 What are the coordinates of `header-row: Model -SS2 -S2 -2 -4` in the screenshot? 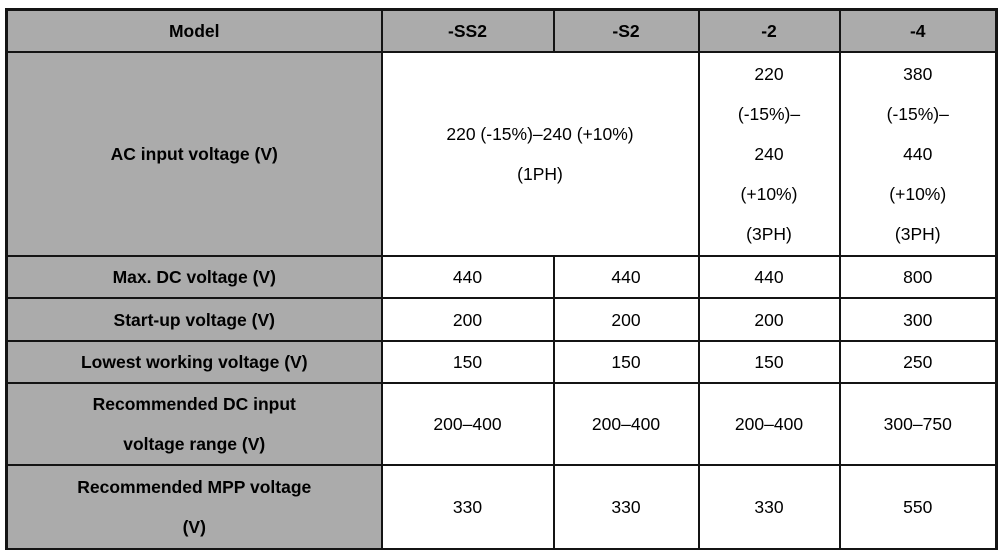 It's located at (501, 30).